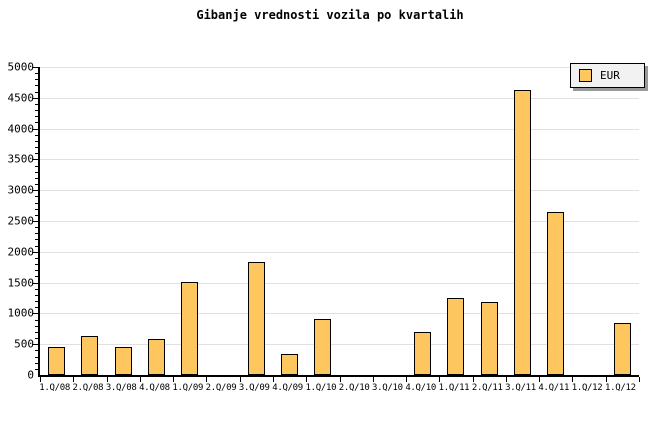 The width and height of the screenshot is (660, 440). What do you see at coordinates (21, 190) in the screenshot?
I see `y-label-3000: 3000` at bounding box center [21, 190].